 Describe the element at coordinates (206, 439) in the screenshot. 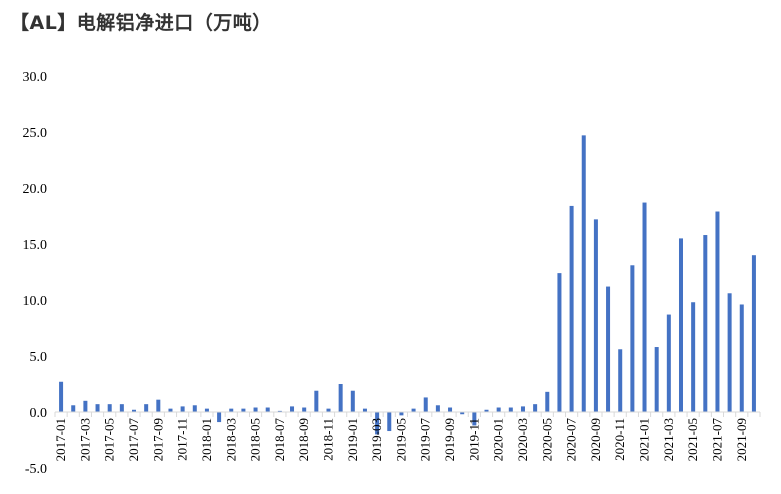

I see `x-tick-label: 2018-01` at that location.